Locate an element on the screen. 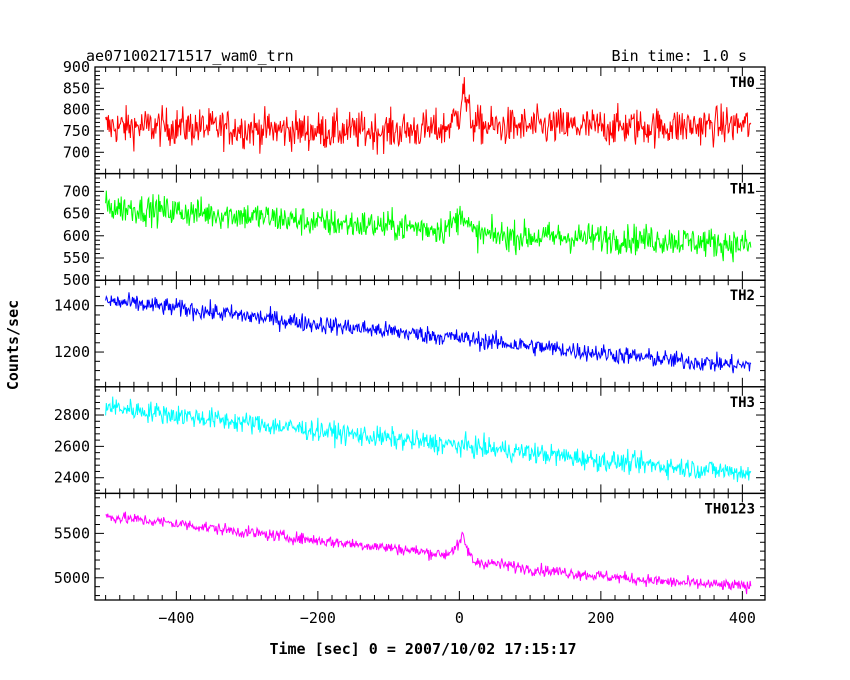 This screenshot has width=850, height=680. y-tick-label: 850 is located at coordinates (76, 88).